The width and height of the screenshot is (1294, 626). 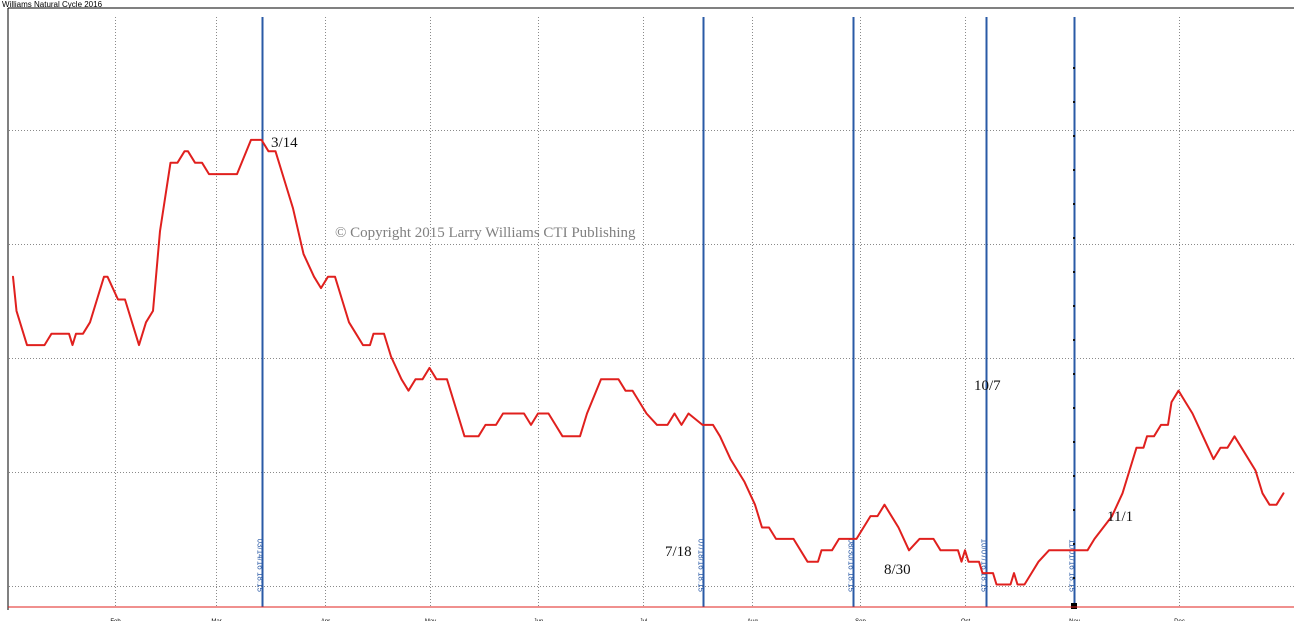 I want to click on turn-annotation: 10/7, so click(x=987, y=386).